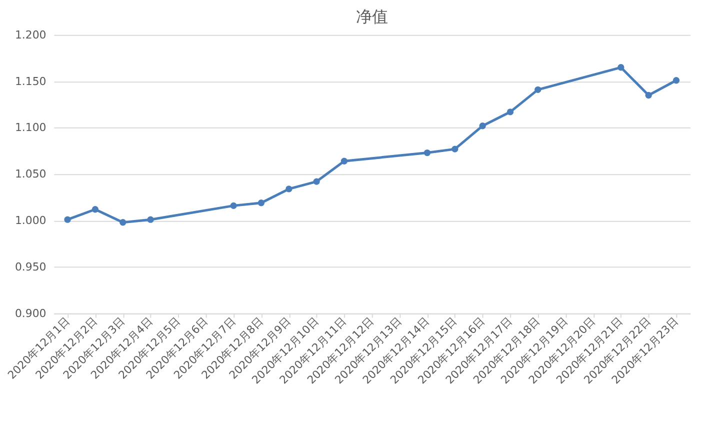 This screenshot has width=705, height=432. Describe the element at coordinates (30, 127) in the screenshot. I see `y-tick-label: 1.100` at that location.